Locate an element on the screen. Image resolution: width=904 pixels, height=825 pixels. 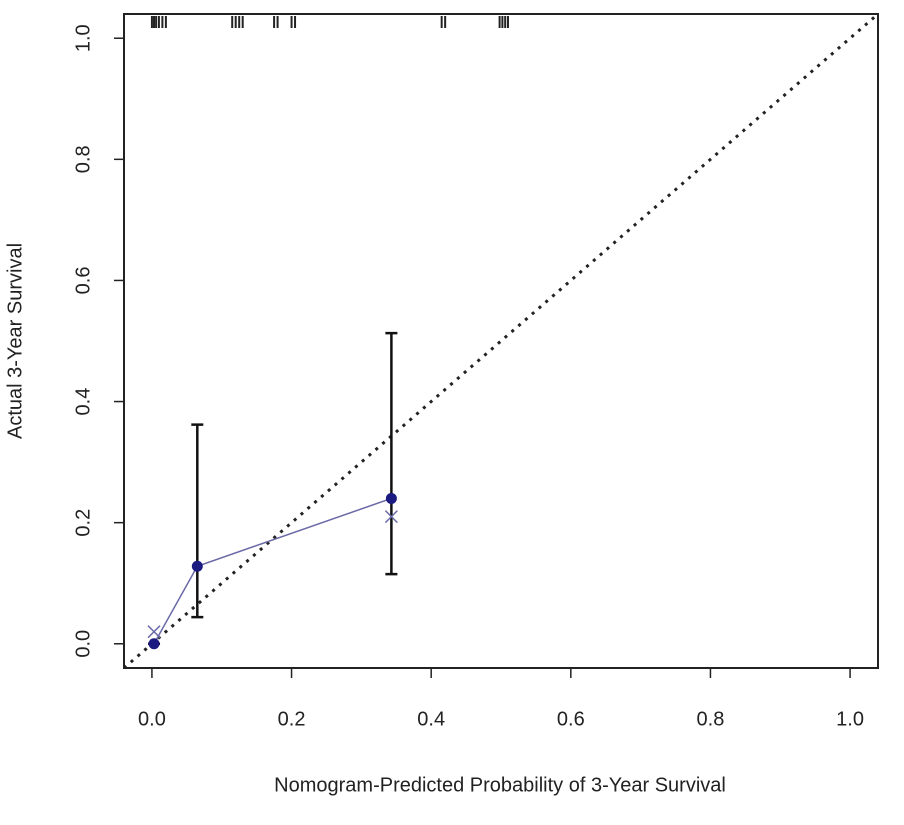
observed-line is located at coordinates (272, 571).